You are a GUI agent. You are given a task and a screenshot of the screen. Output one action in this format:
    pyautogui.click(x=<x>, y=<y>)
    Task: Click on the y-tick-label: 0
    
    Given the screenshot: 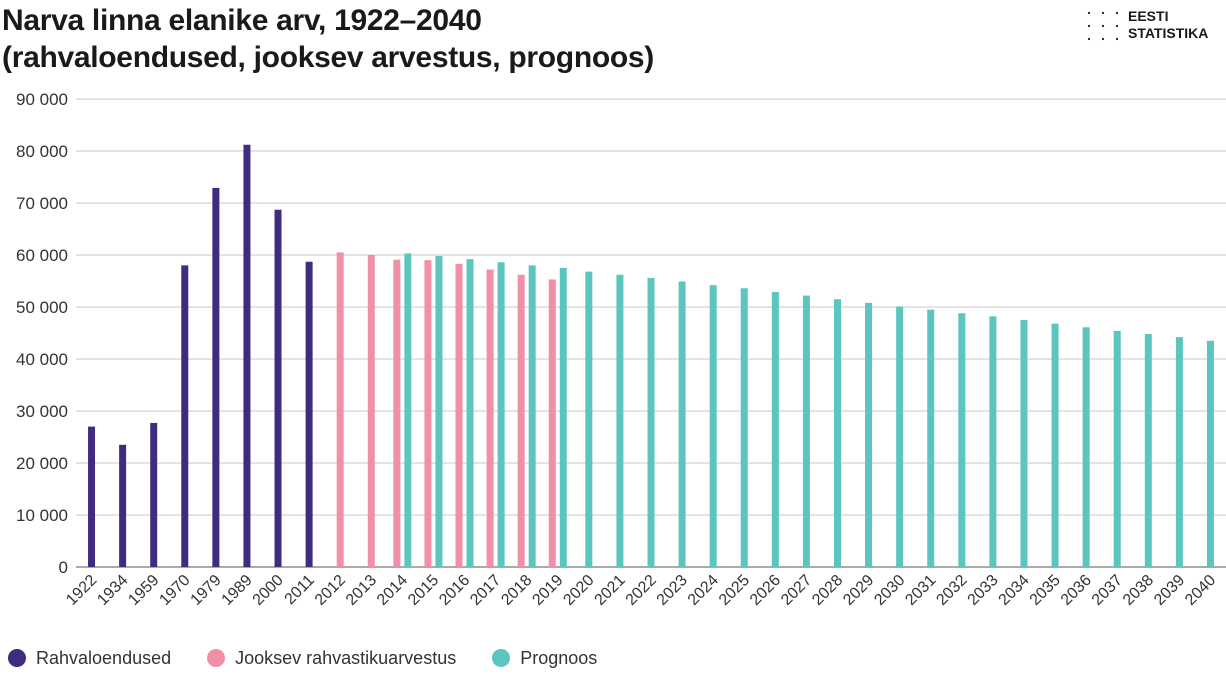 What is the action you would take?
    pyautogui.click(x=63, y=567)
    